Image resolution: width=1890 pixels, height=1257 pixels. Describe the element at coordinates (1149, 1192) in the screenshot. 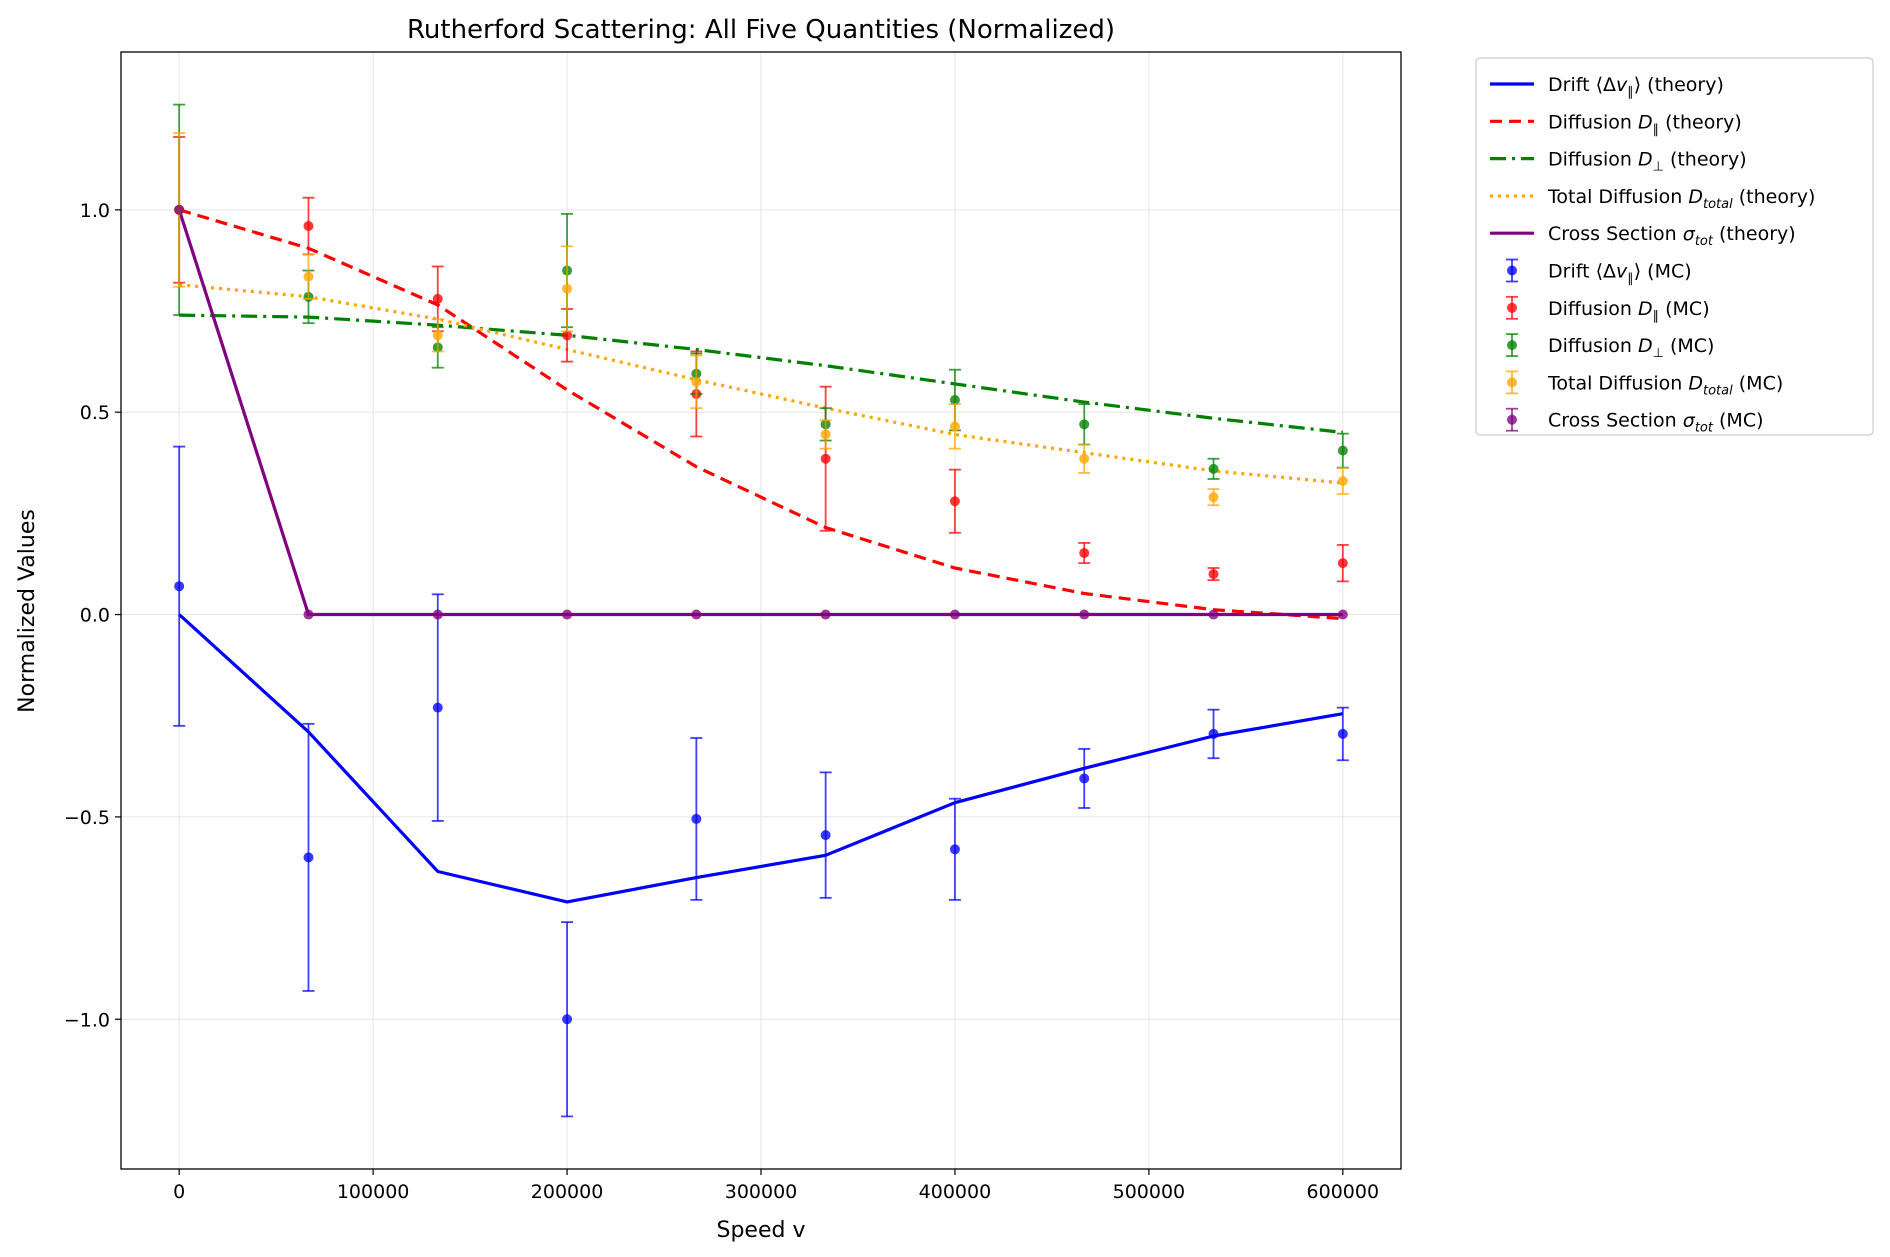

I see `x-tick-label: 500000` at that location.